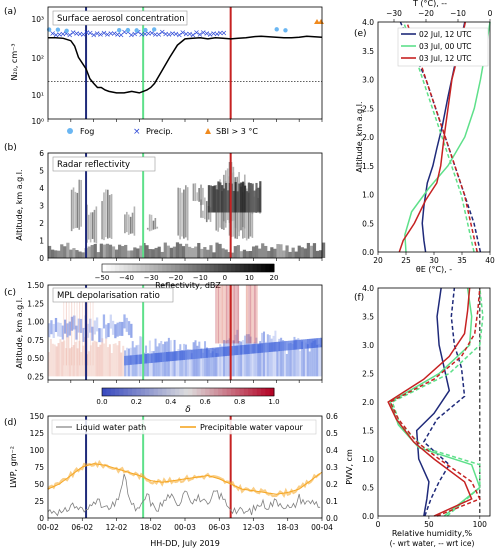 The width and height of the screenshot is (500, 549). I want to click on b-colorbar-tick-6: 10, so click(249, 278).